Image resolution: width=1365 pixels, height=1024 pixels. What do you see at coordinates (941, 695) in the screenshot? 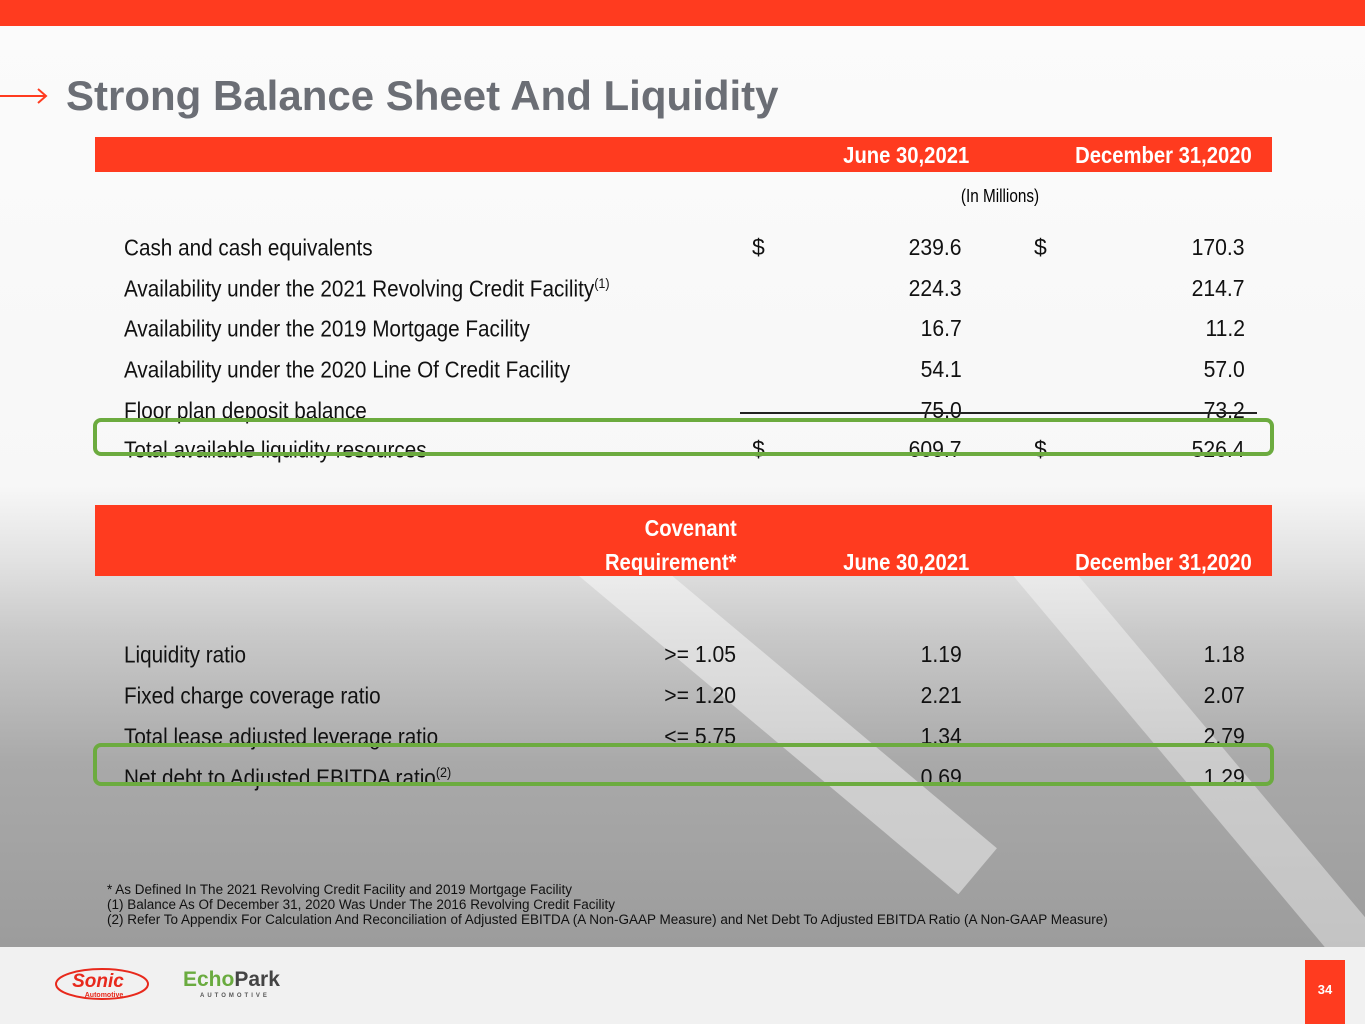
I see `value-june: 2.21` at bounding box center [941, 695].